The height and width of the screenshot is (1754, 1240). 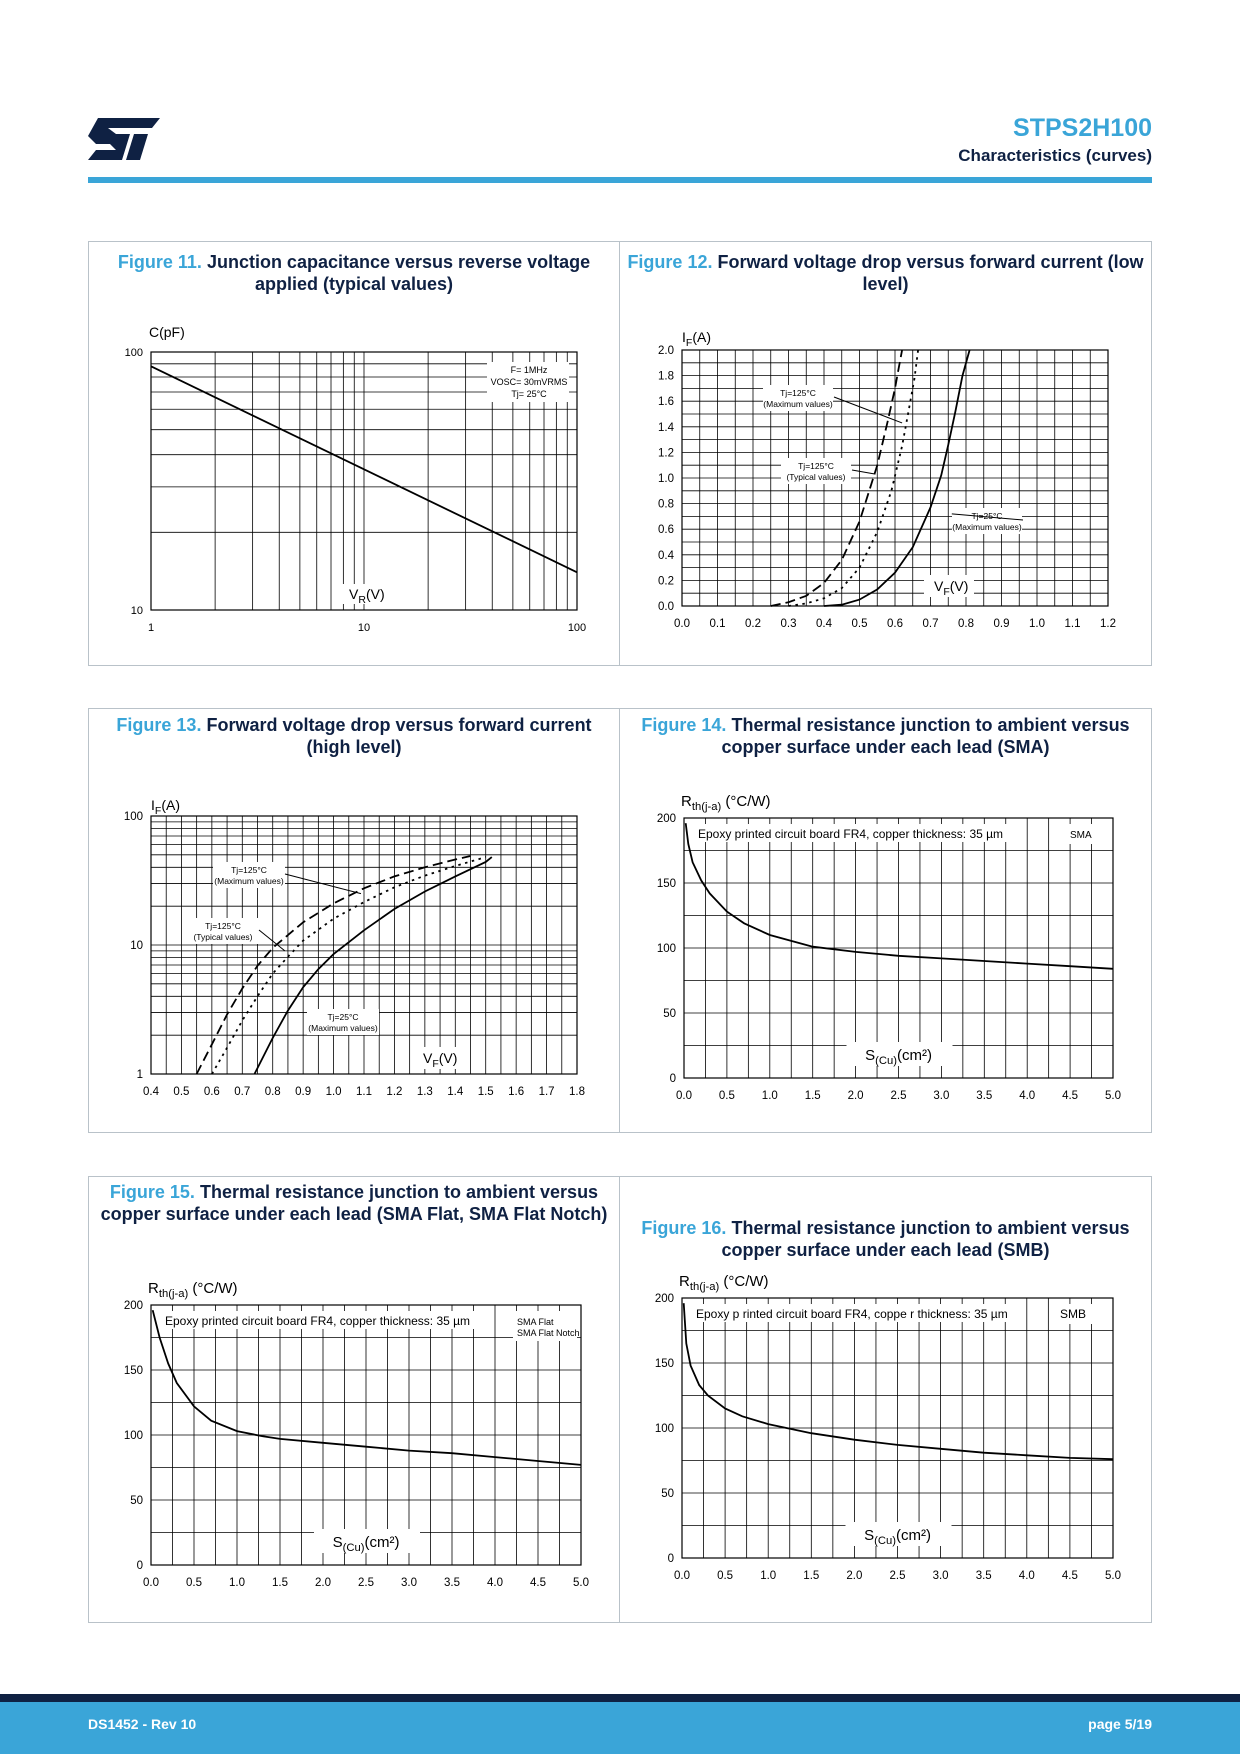 I want to click on f16-tag-bg, so click(x=1076, y=1314).